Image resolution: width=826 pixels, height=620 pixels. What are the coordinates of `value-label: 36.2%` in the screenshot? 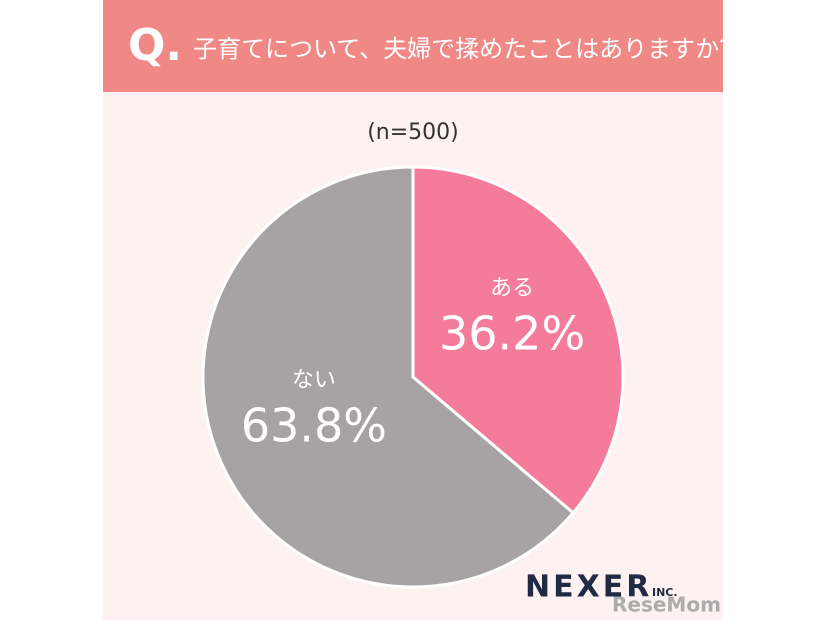 It's located at (512, 334).